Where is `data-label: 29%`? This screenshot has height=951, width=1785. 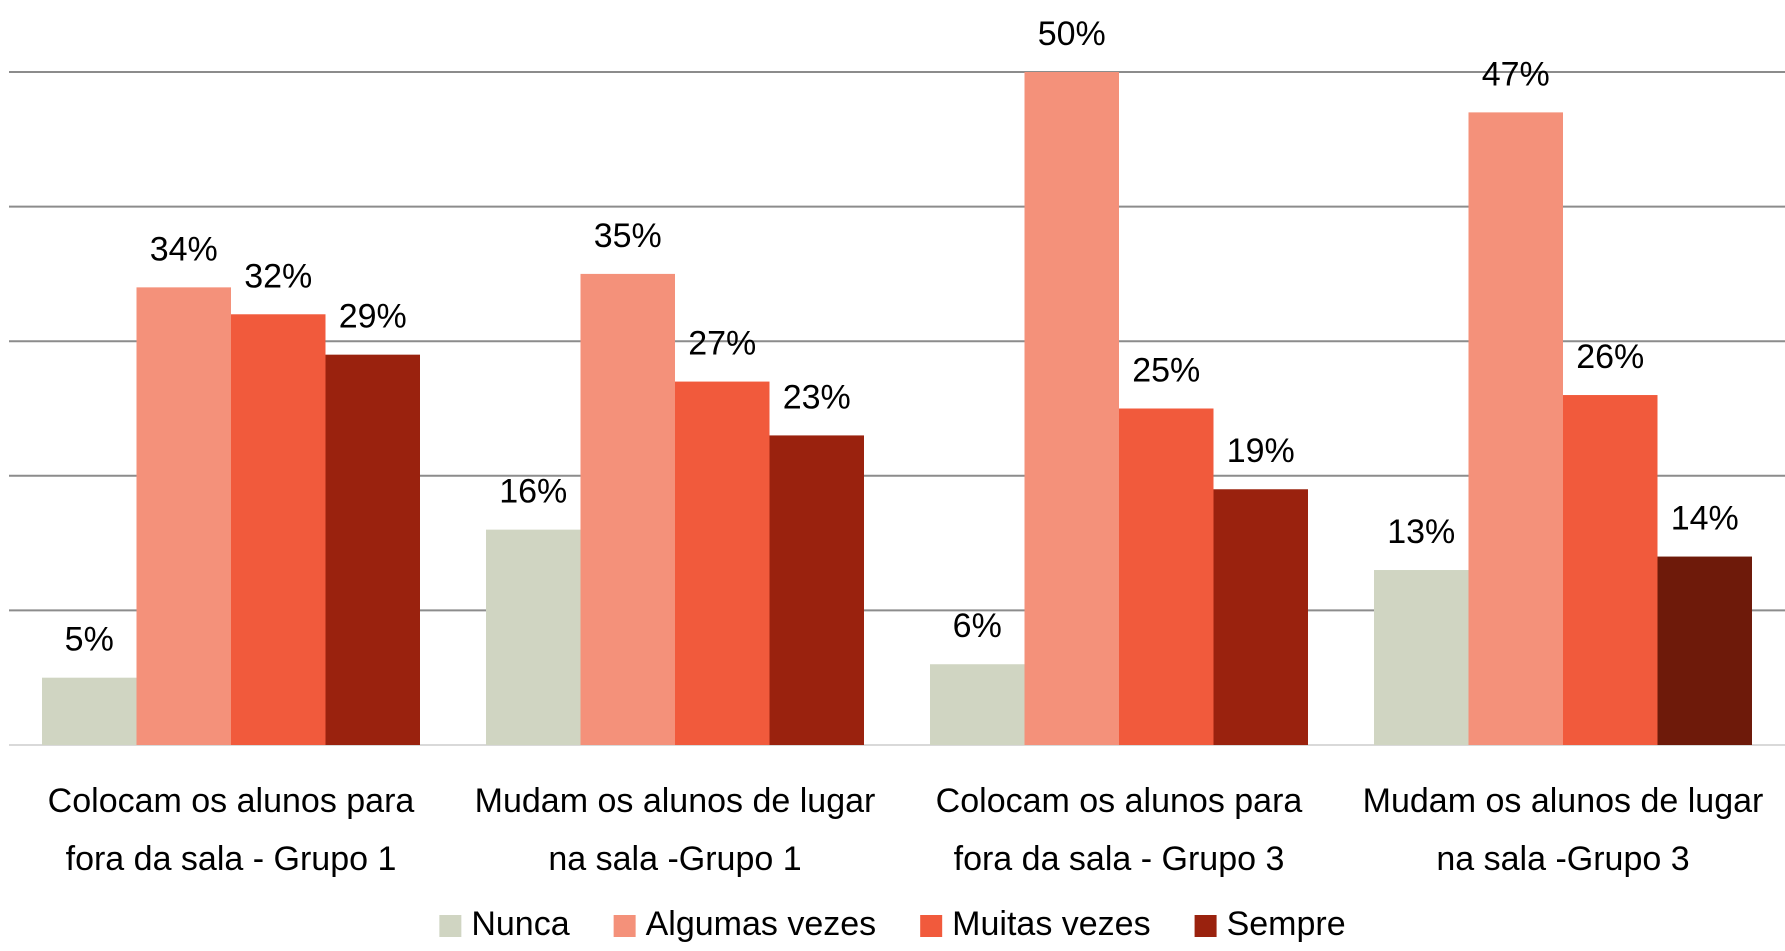 data-label: 29% is located at coordinates (373, 317).